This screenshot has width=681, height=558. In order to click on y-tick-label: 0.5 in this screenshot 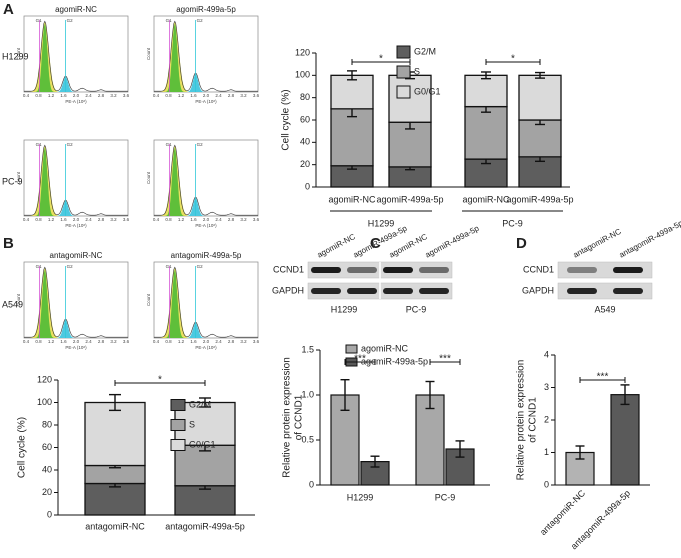, I will do `click(307, 439)`.